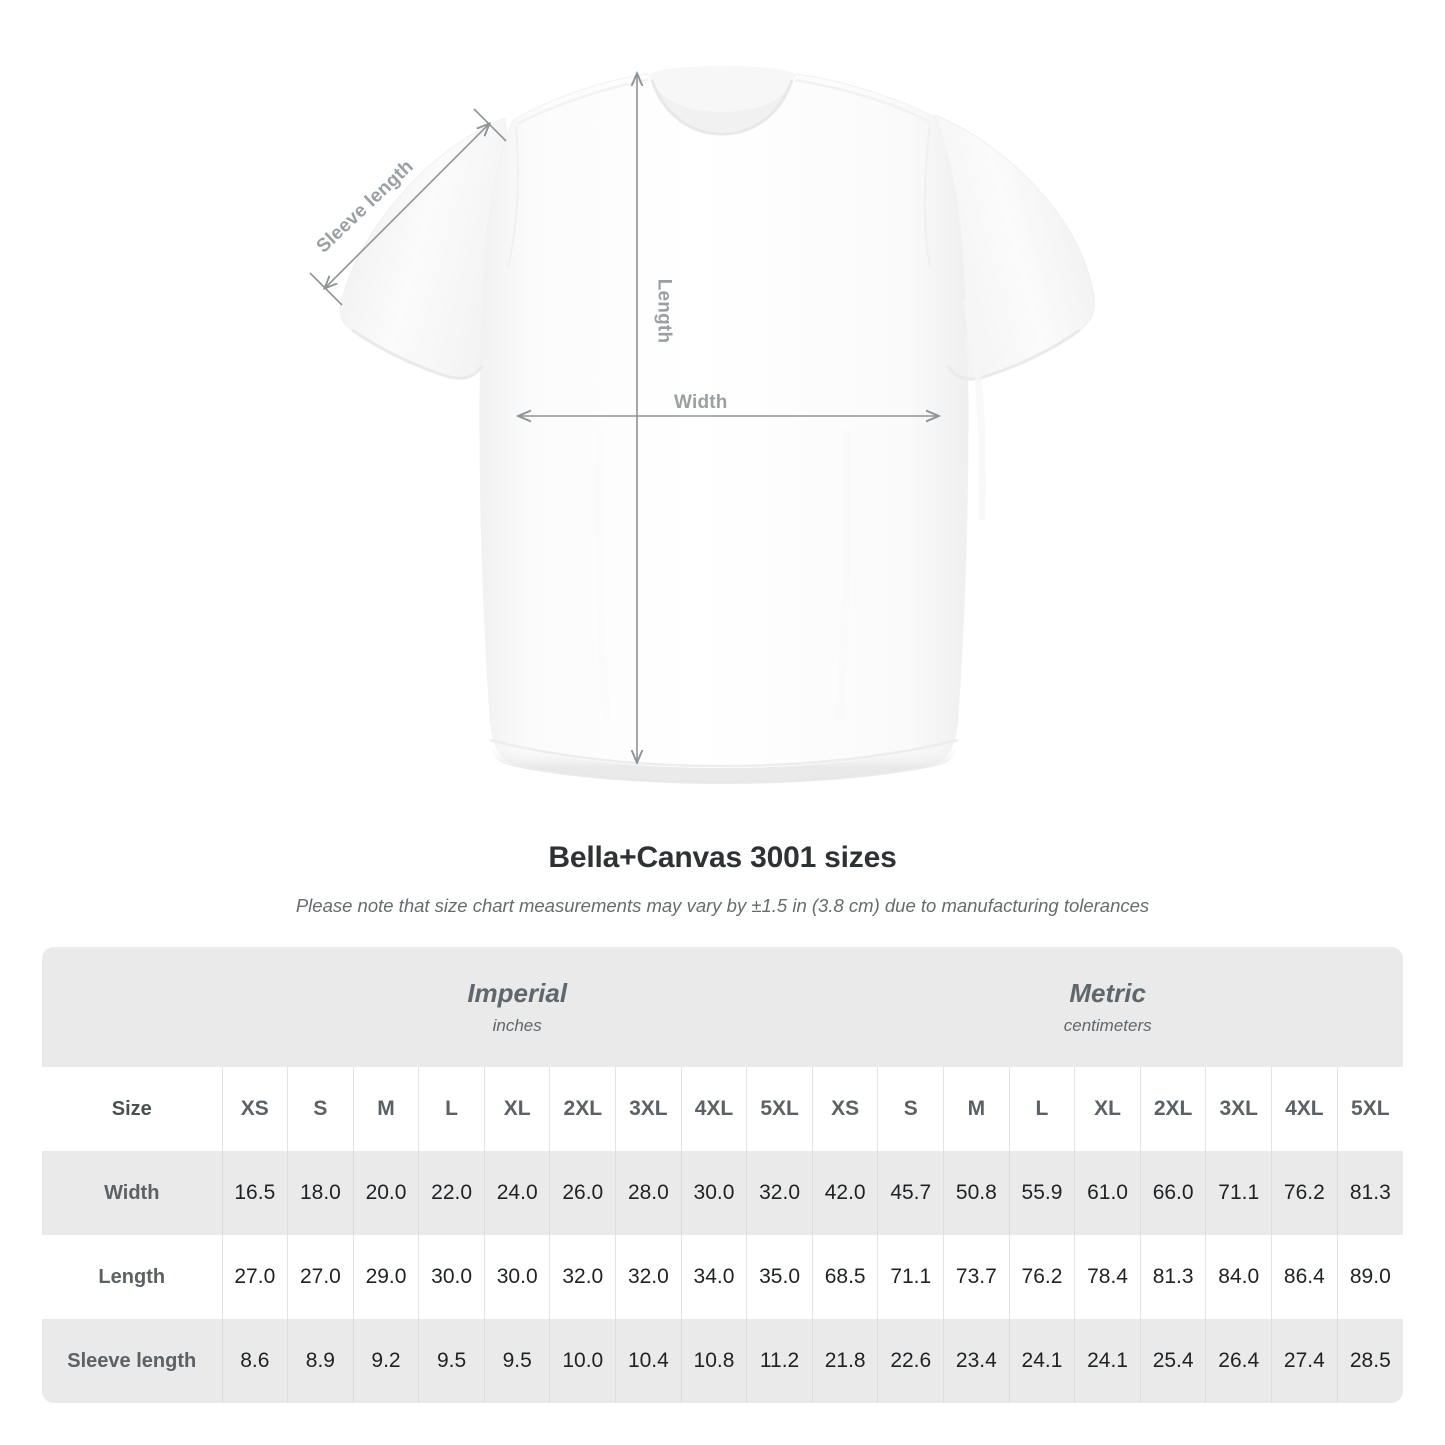 The image size is (1445, 1445). What do you see at coordinates (582, 1361) in the screenshot?
I see `measurement-cell: 10.0` at bounding box center [582, 1361].